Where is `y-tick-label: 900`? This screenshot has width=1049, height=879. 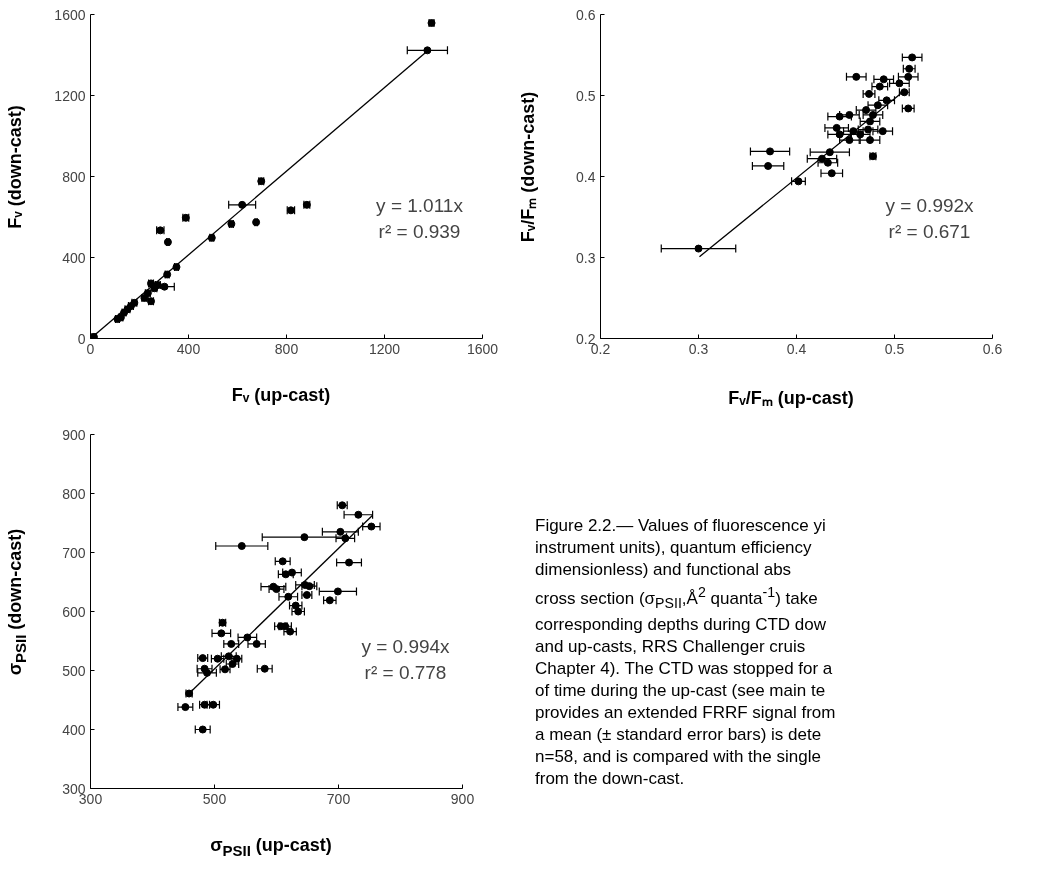
y-tick-label: 900 is located at coordinates (74, 434).